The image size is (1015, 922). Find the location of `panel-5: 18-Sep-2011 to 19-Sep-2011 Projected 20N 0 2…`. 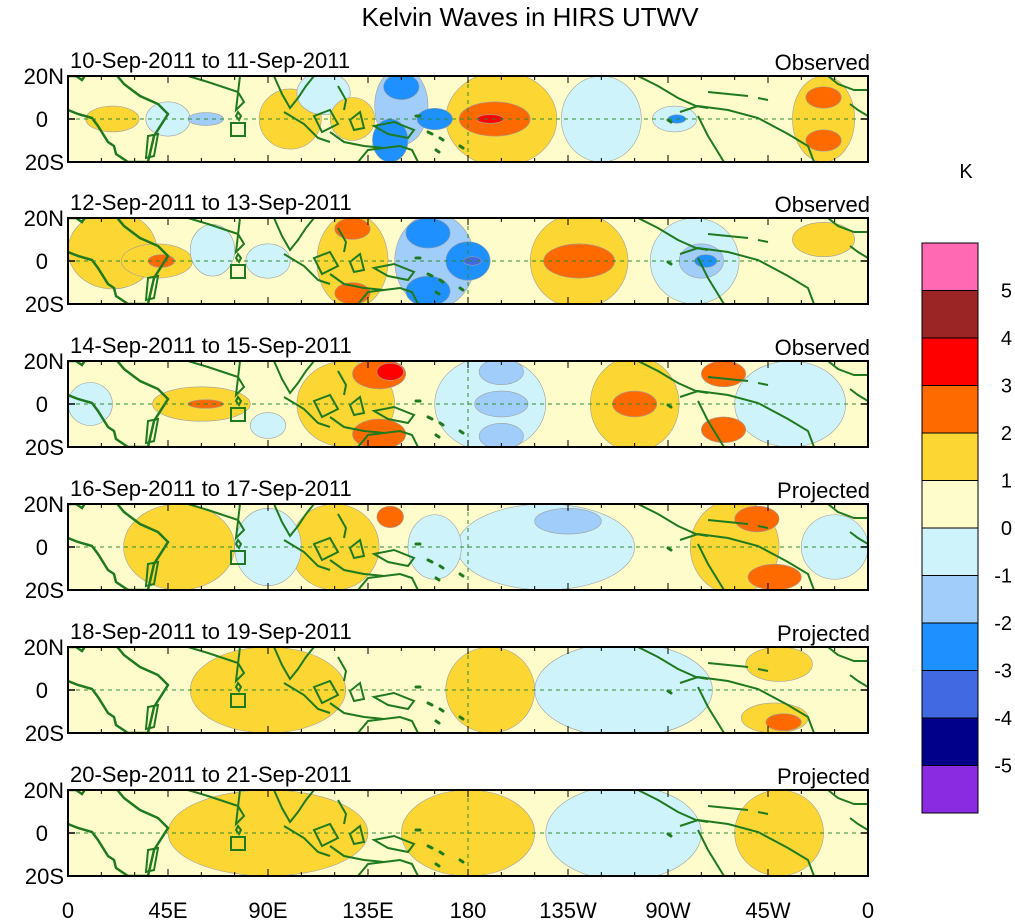

panel-5: 18-Sep-2011 to 19-Sep-2011 Projected 20N 0 2… is located at coordinates (447, 682).